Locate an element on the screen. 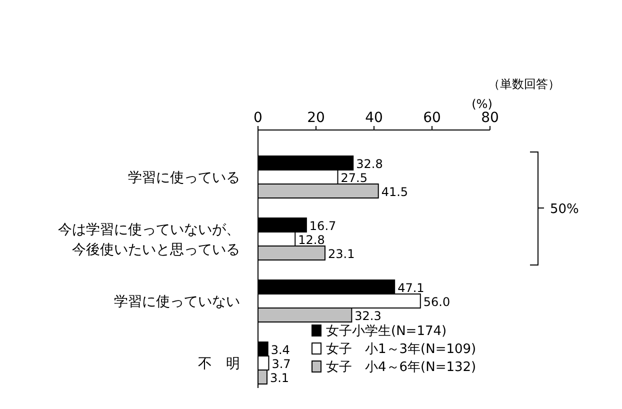 This screenshot has width=622, height=409. text: （単数回答） is located at coordinates (524, 84).